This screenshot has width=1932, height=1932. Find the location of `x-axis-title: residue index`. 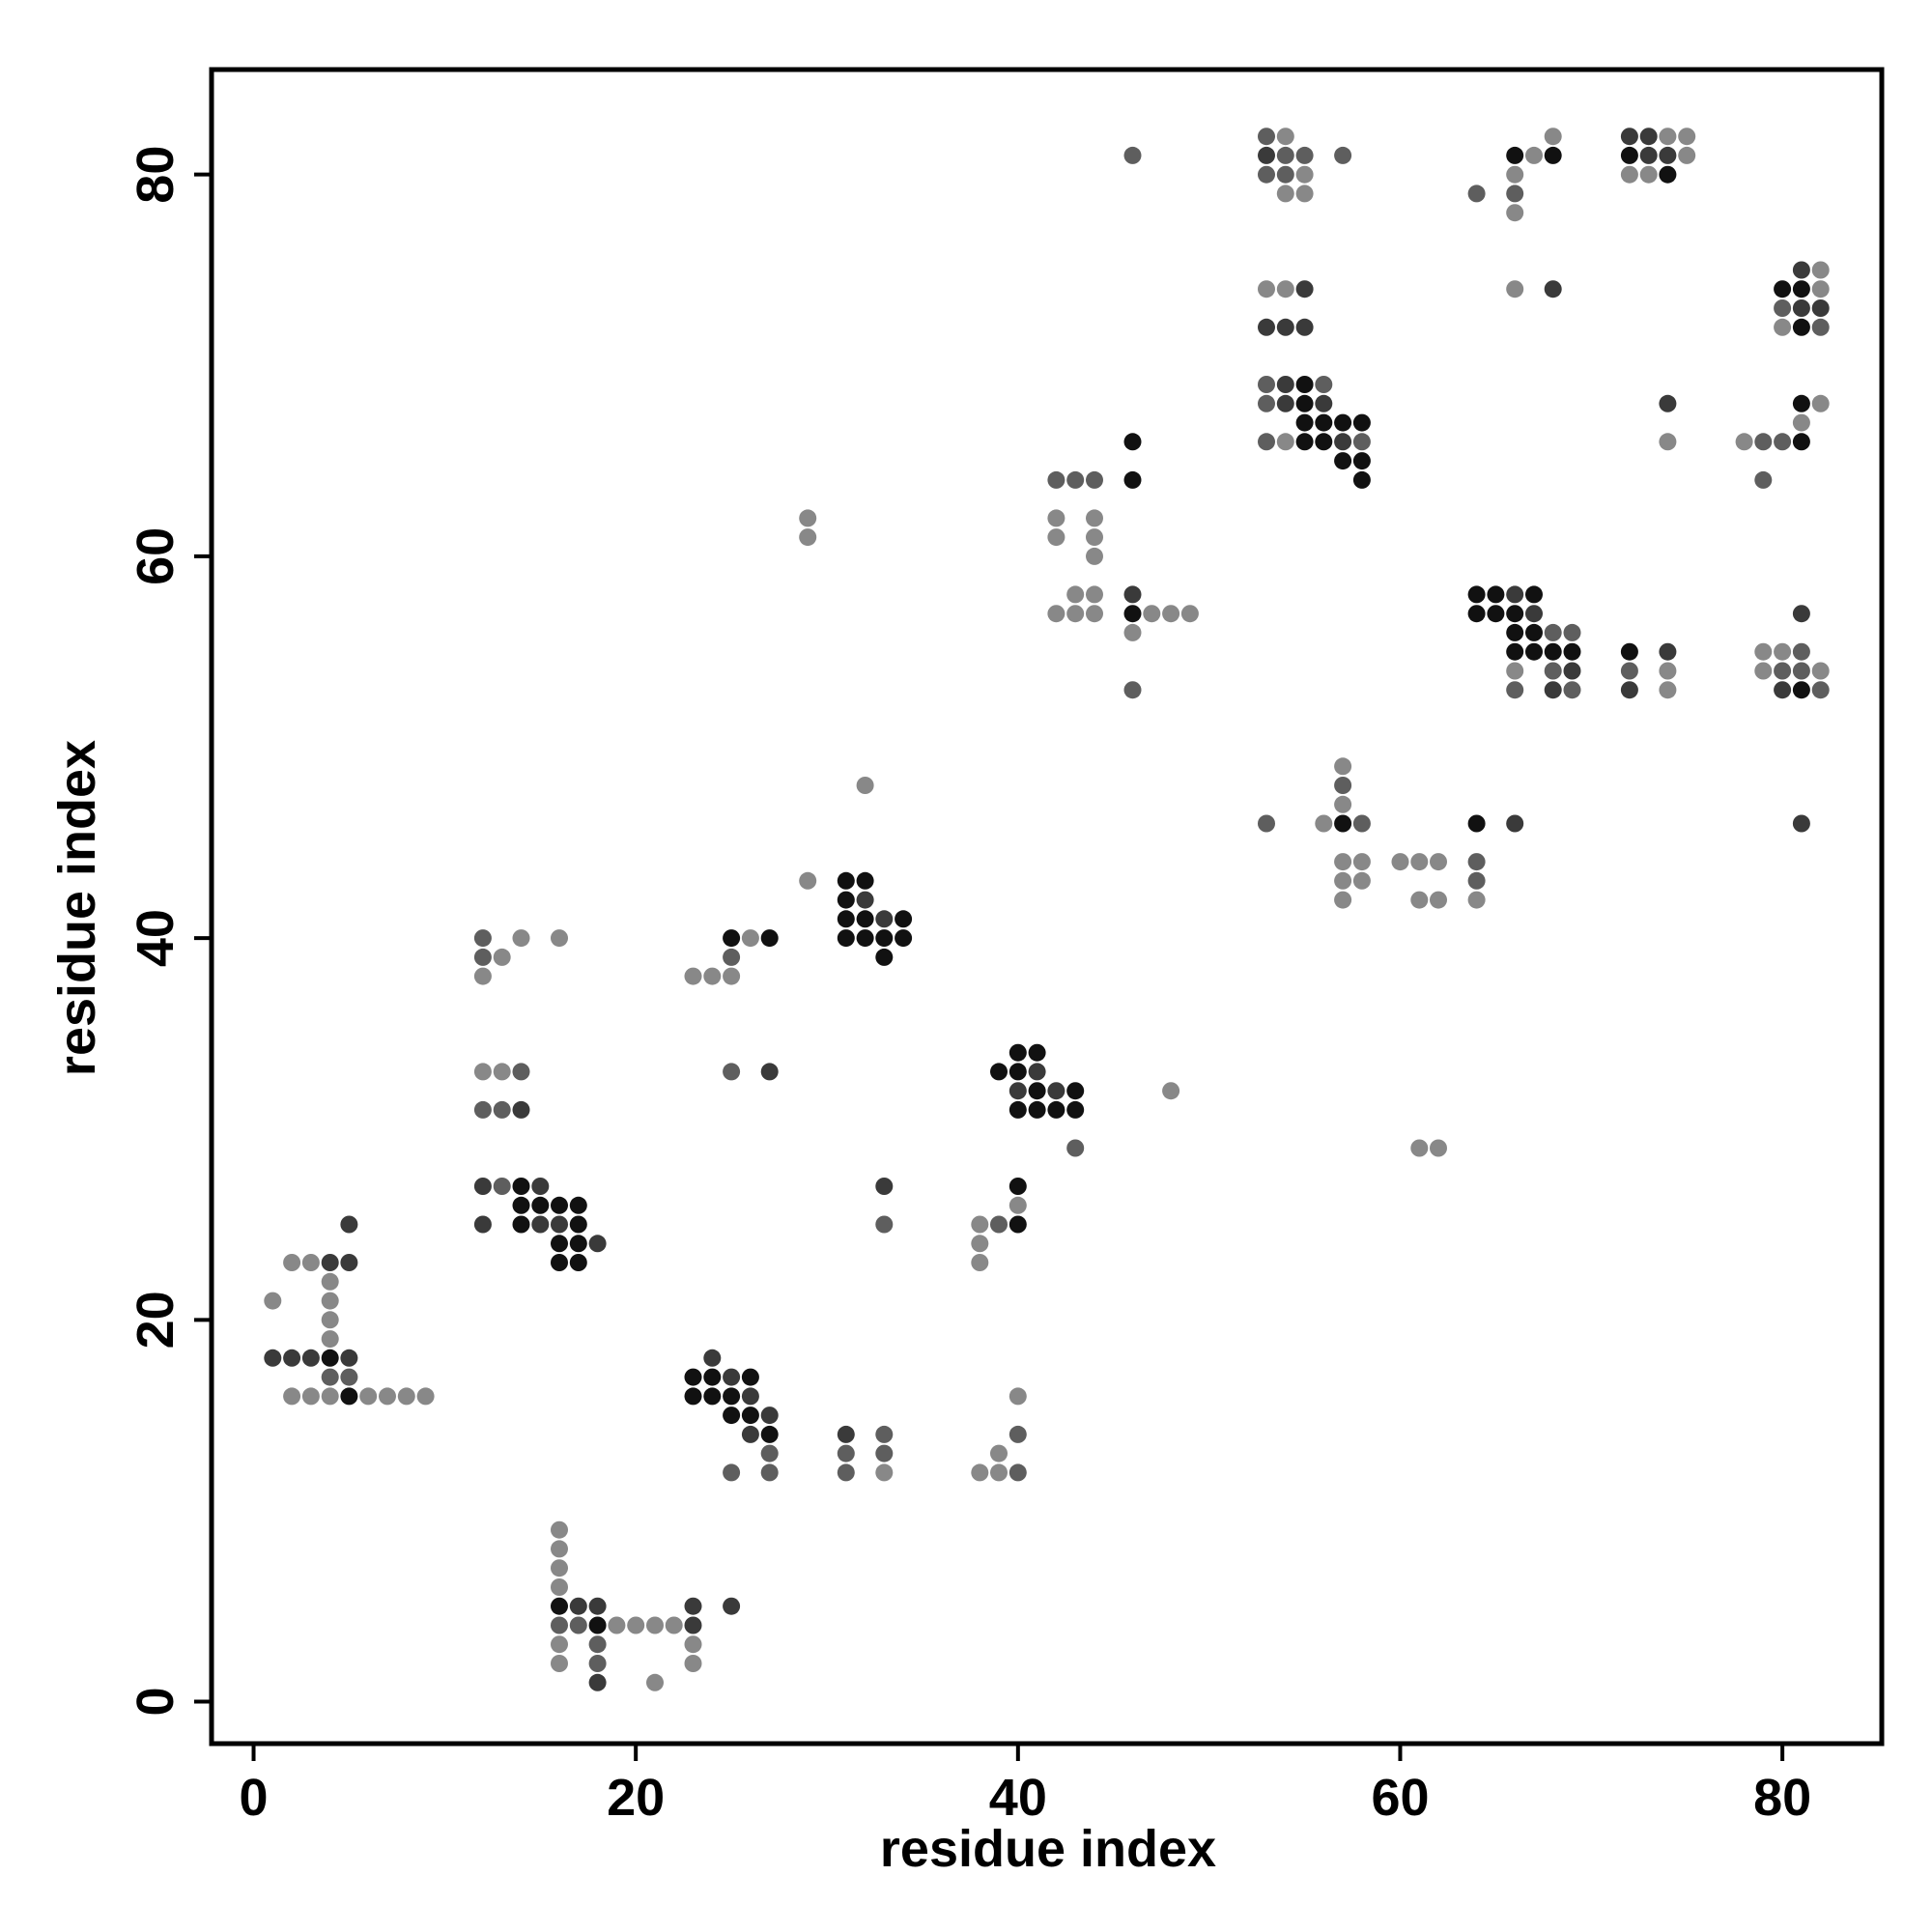

x-axis-title: residue index is located at coordinates (1048, 1849).